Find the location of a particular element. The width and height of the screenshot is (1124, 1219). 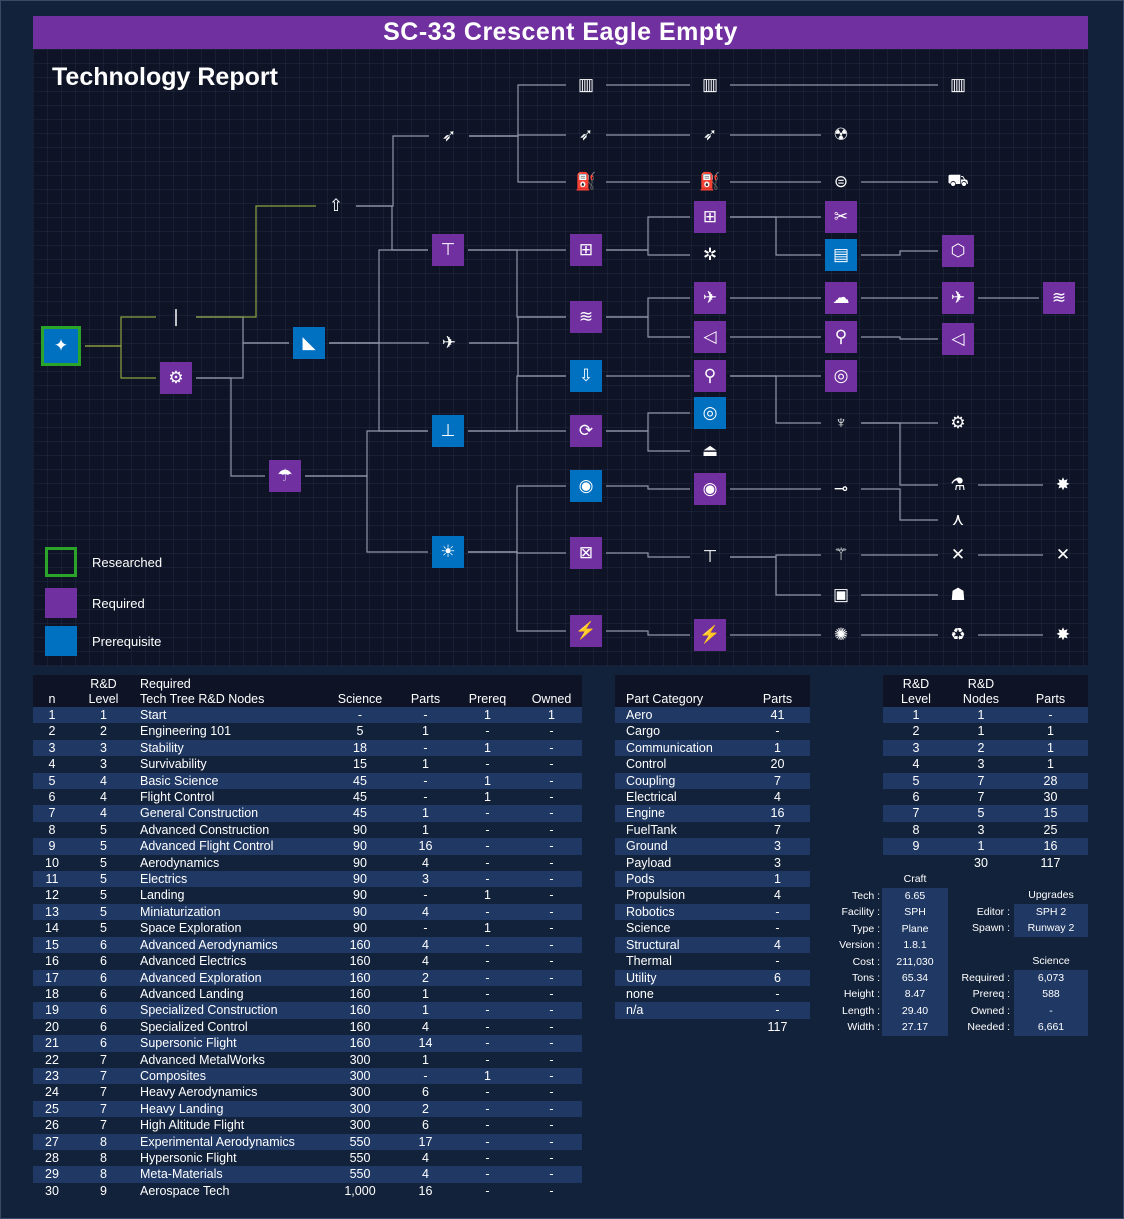

upgrades-label: Editor : is located at coordinates (993, 912).